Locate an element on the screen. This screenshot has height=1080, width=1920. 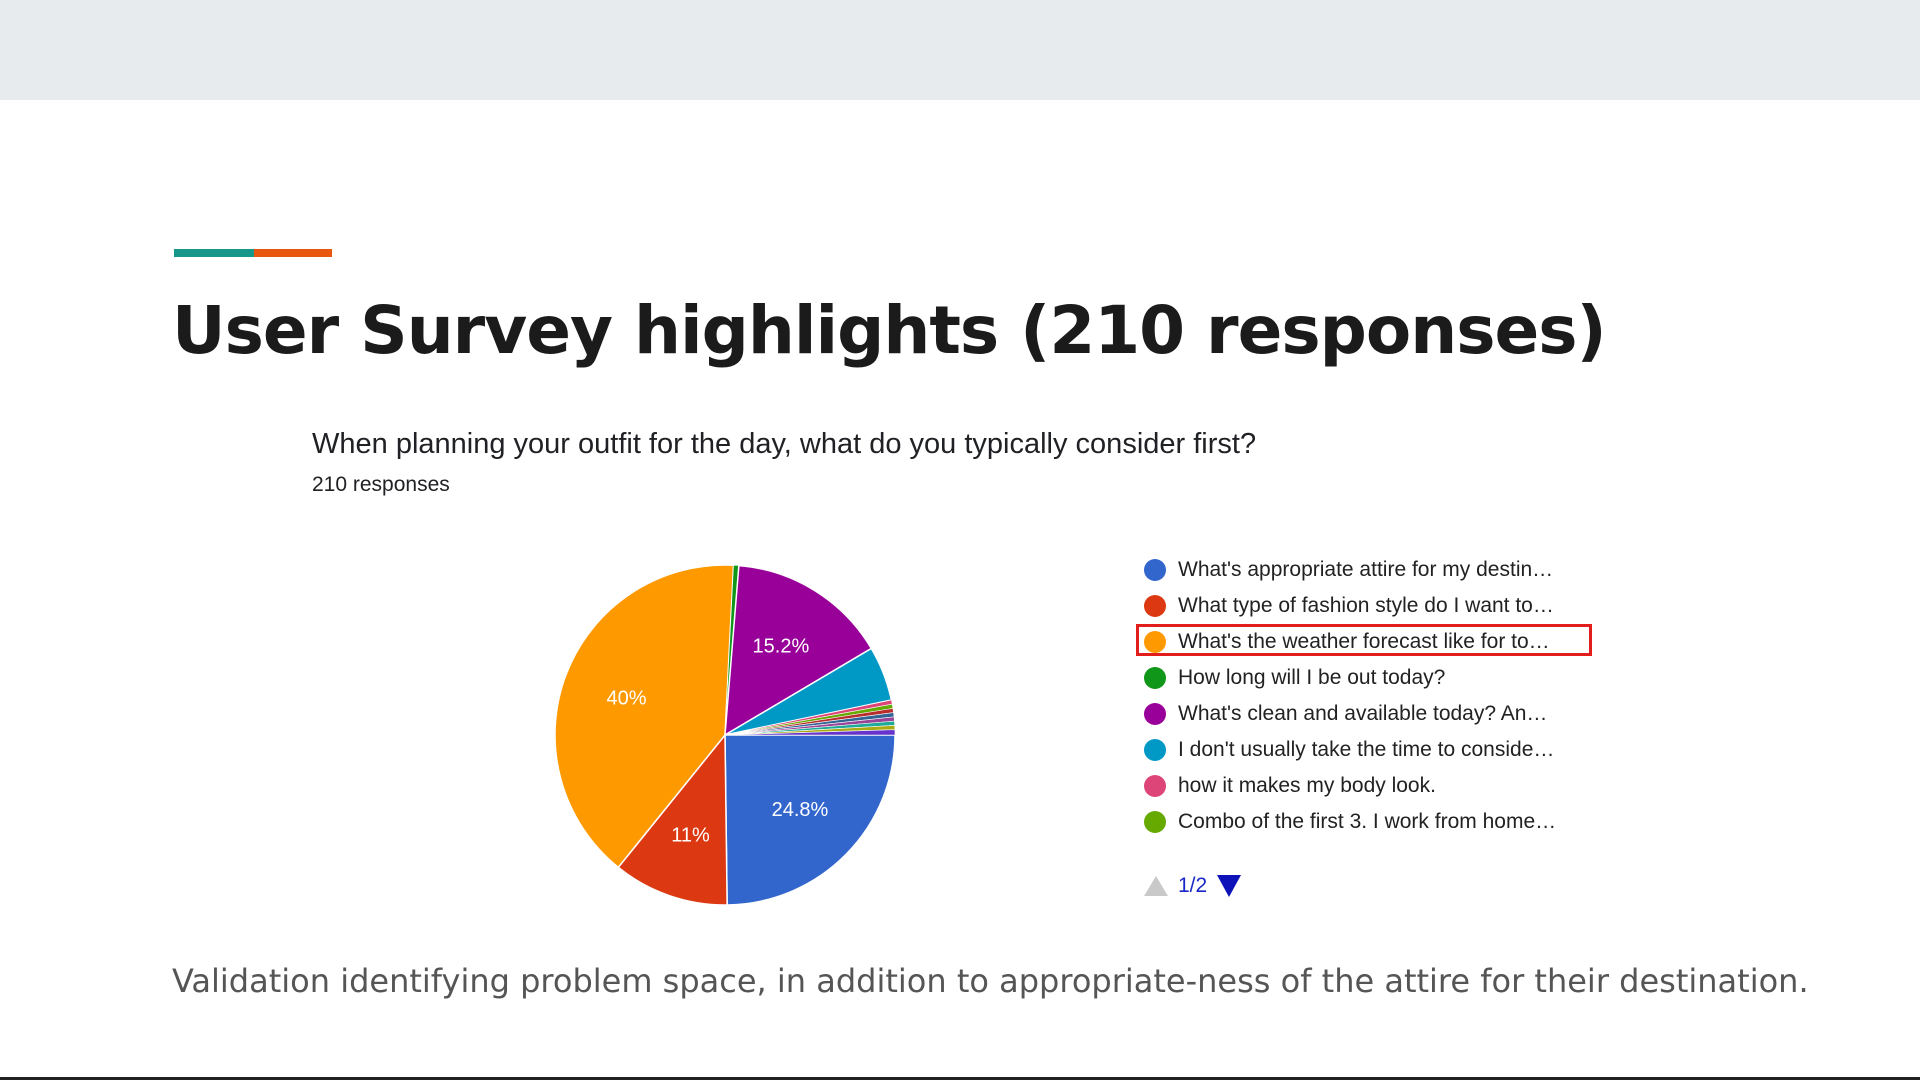
pie-slice-label: 40% is located at coordinates (627, 698).